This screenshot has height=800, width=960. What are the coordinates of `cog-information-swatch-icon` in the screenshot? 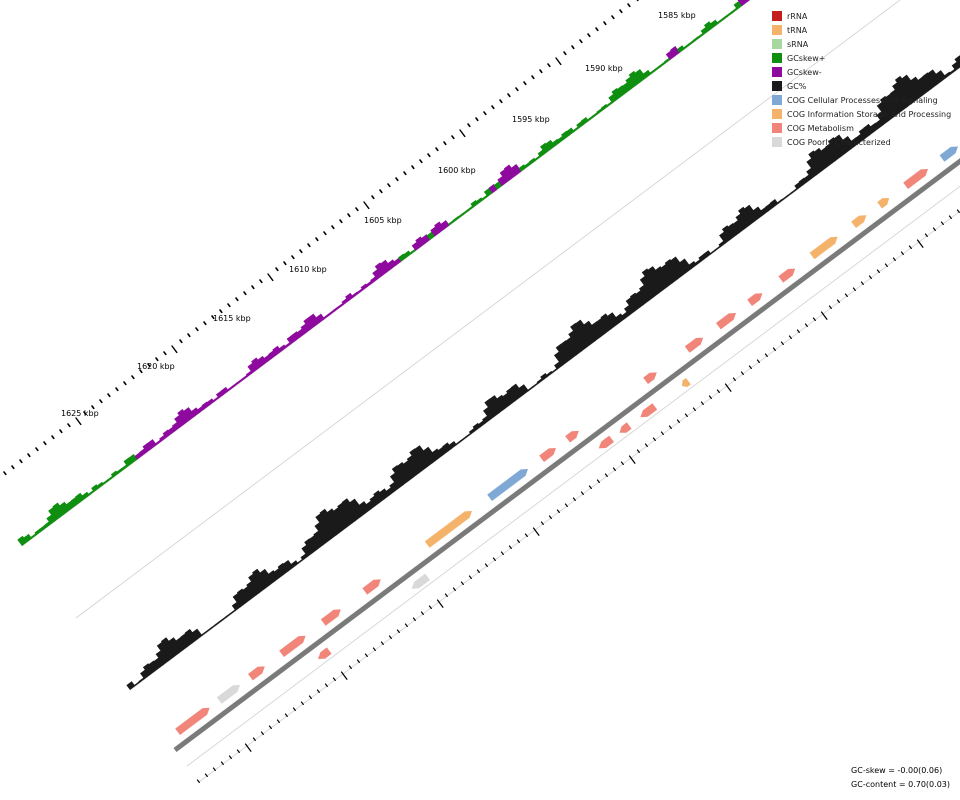 It's located at (777, 114).